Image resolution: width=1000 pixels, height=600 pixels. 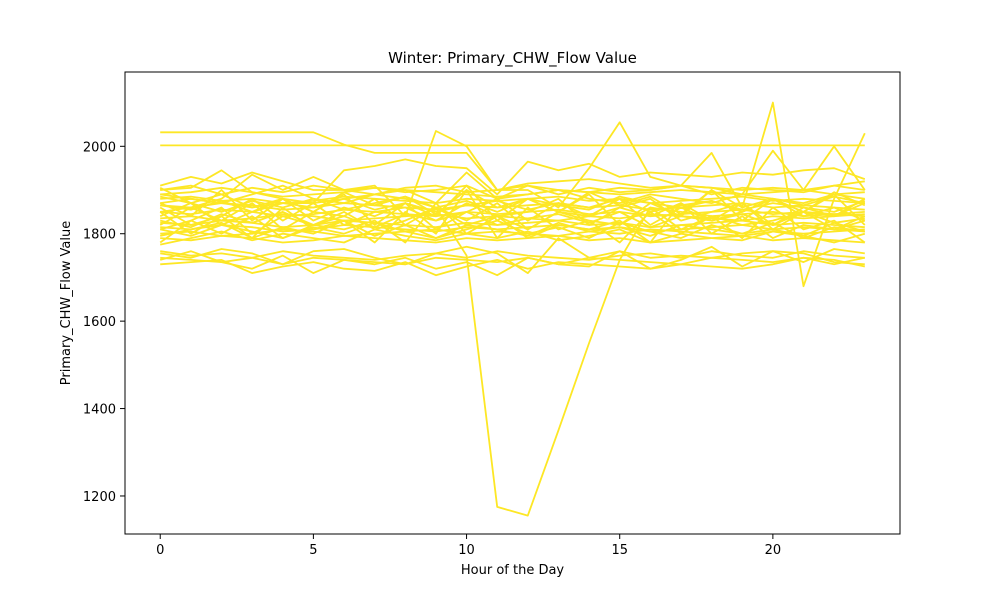 I want to click on y-tick-label: 2000, so click(x=99, y=147).